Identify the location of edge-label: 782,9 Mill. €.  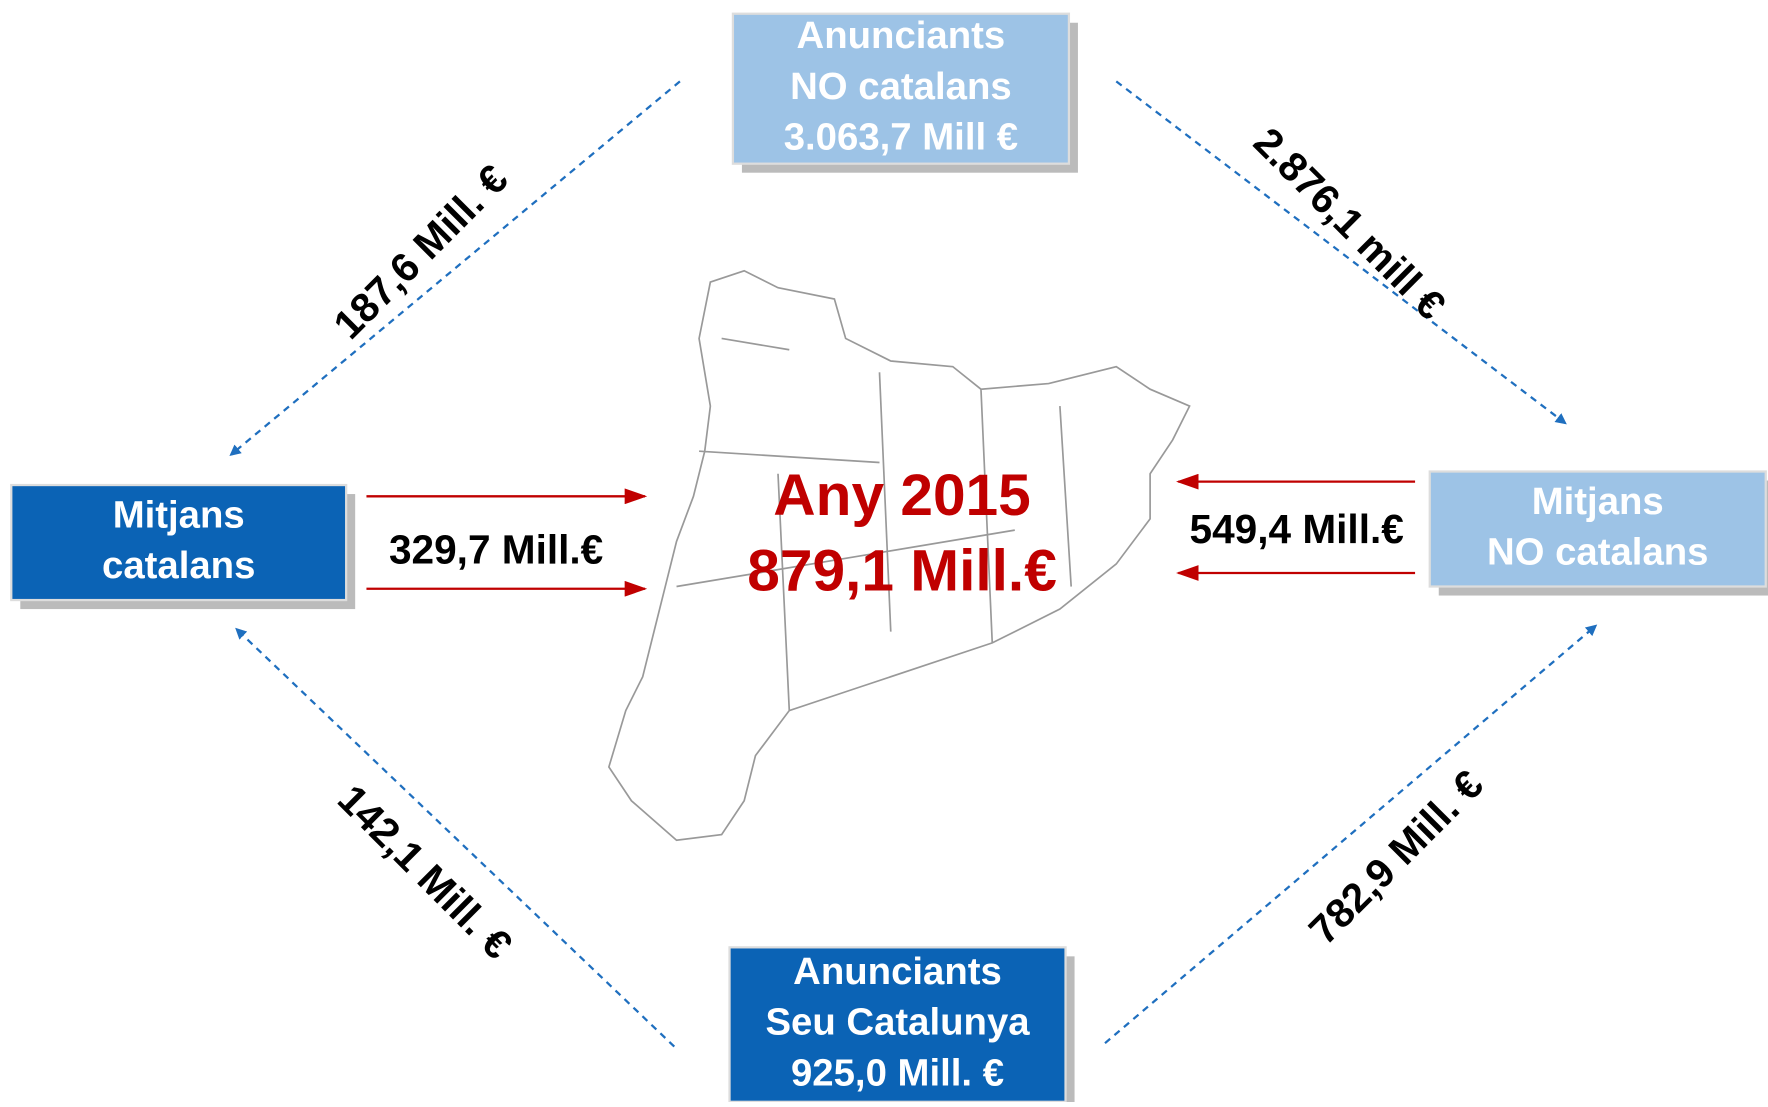
(1396, 857).